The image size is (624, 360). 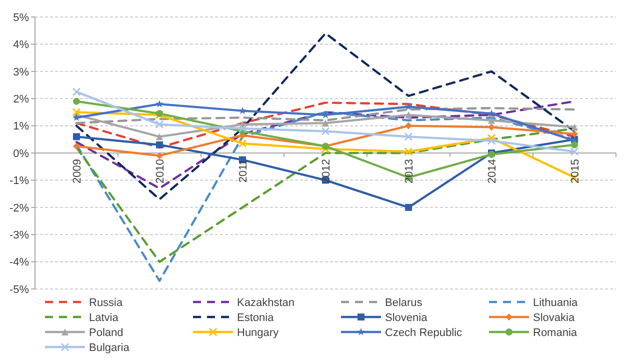 What do you see at coordinates (19, 262) in the screenshot?
I see `y-tick-label: -4%` at bounding box center [19, 262].